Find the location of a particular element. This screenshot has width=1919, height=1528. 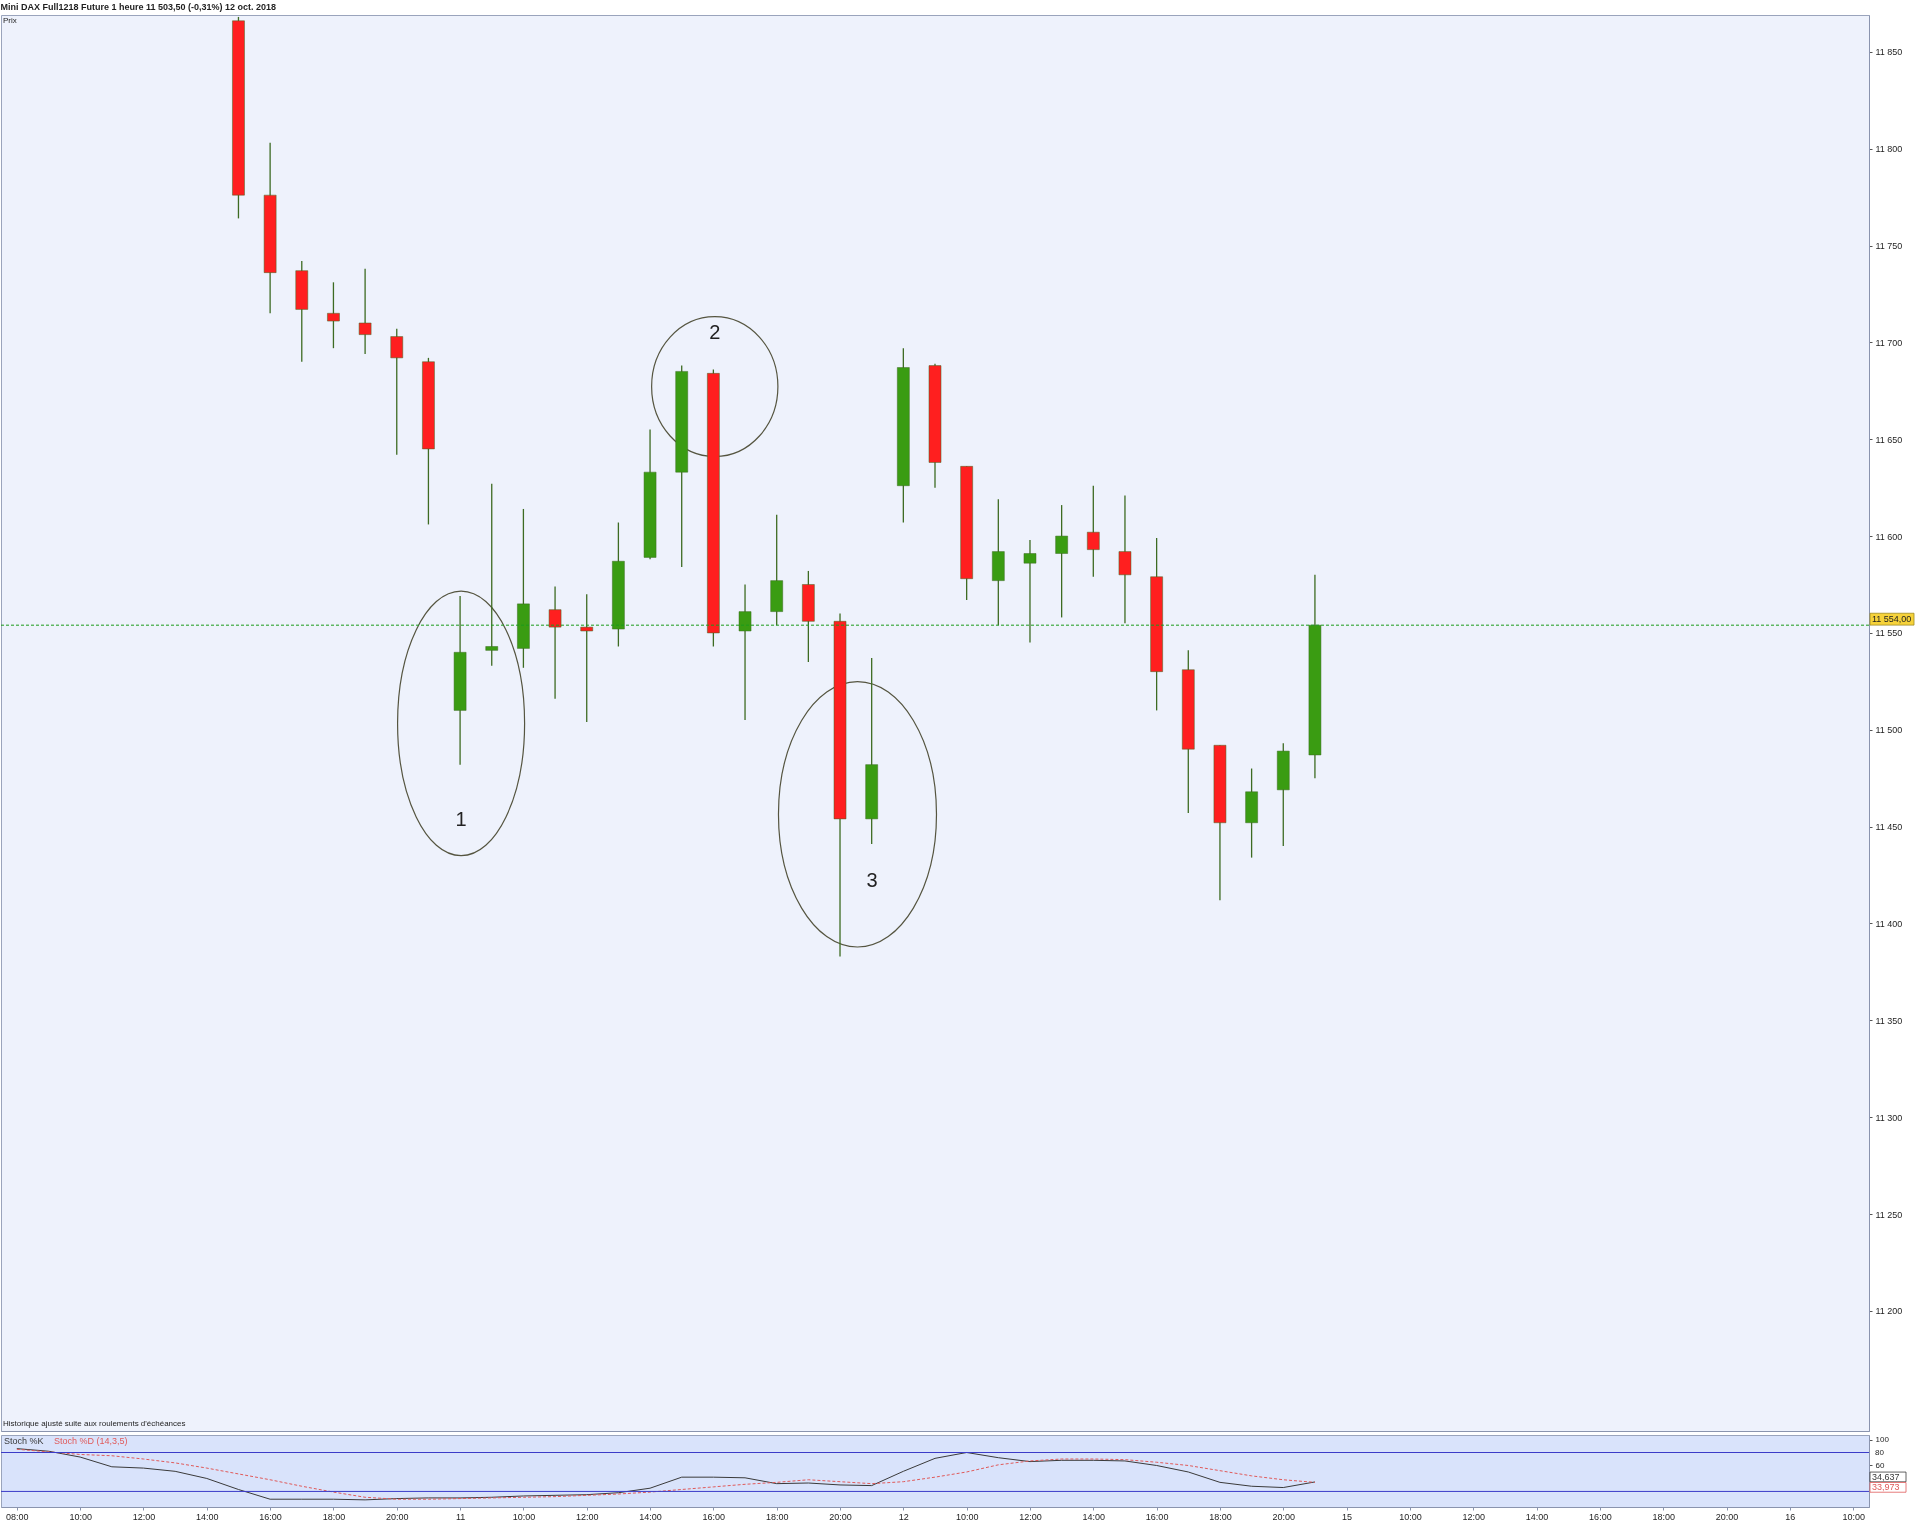

y-tick-label: 11 850 is located at coordinates (1889, 52).